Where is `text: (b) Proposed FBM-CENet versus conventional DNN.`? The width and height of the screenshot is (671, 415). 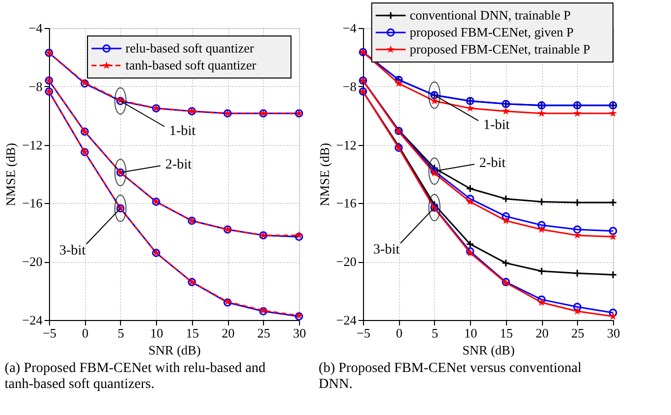 text: (b) Proposed FBM-CENet versus conventional DNN. is located at coordinates (450, 376).